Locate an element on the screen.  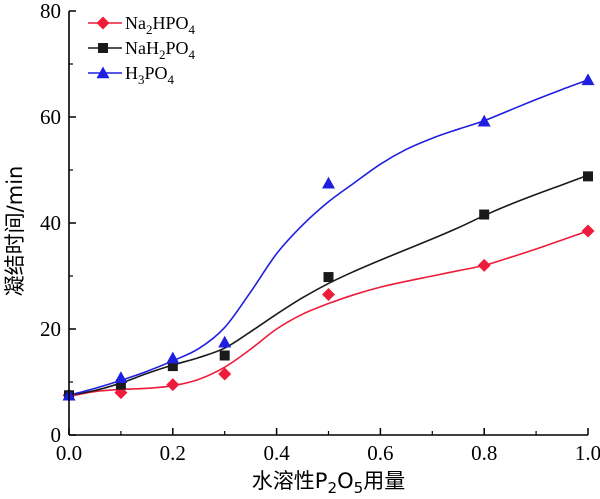
x-tick-label-2: 0.4 is located at coordinates (276, 453).